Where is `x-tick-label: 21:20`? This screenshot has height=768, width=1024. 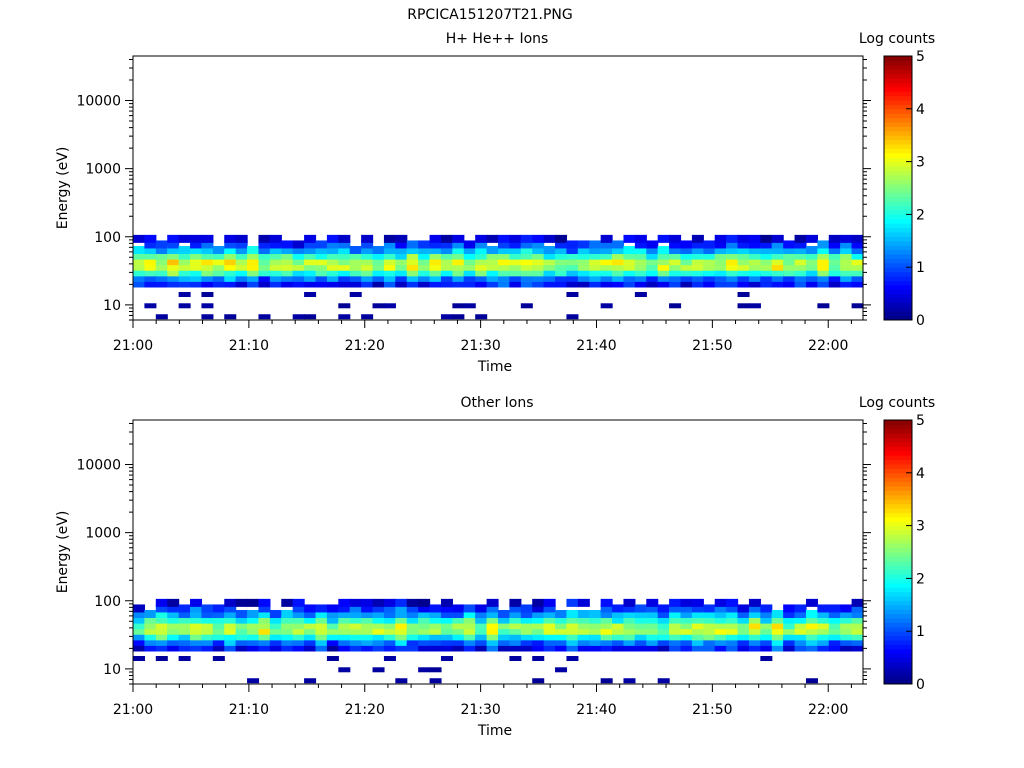
x-tick-label: 21:20 is located at coordinates (365, 346).